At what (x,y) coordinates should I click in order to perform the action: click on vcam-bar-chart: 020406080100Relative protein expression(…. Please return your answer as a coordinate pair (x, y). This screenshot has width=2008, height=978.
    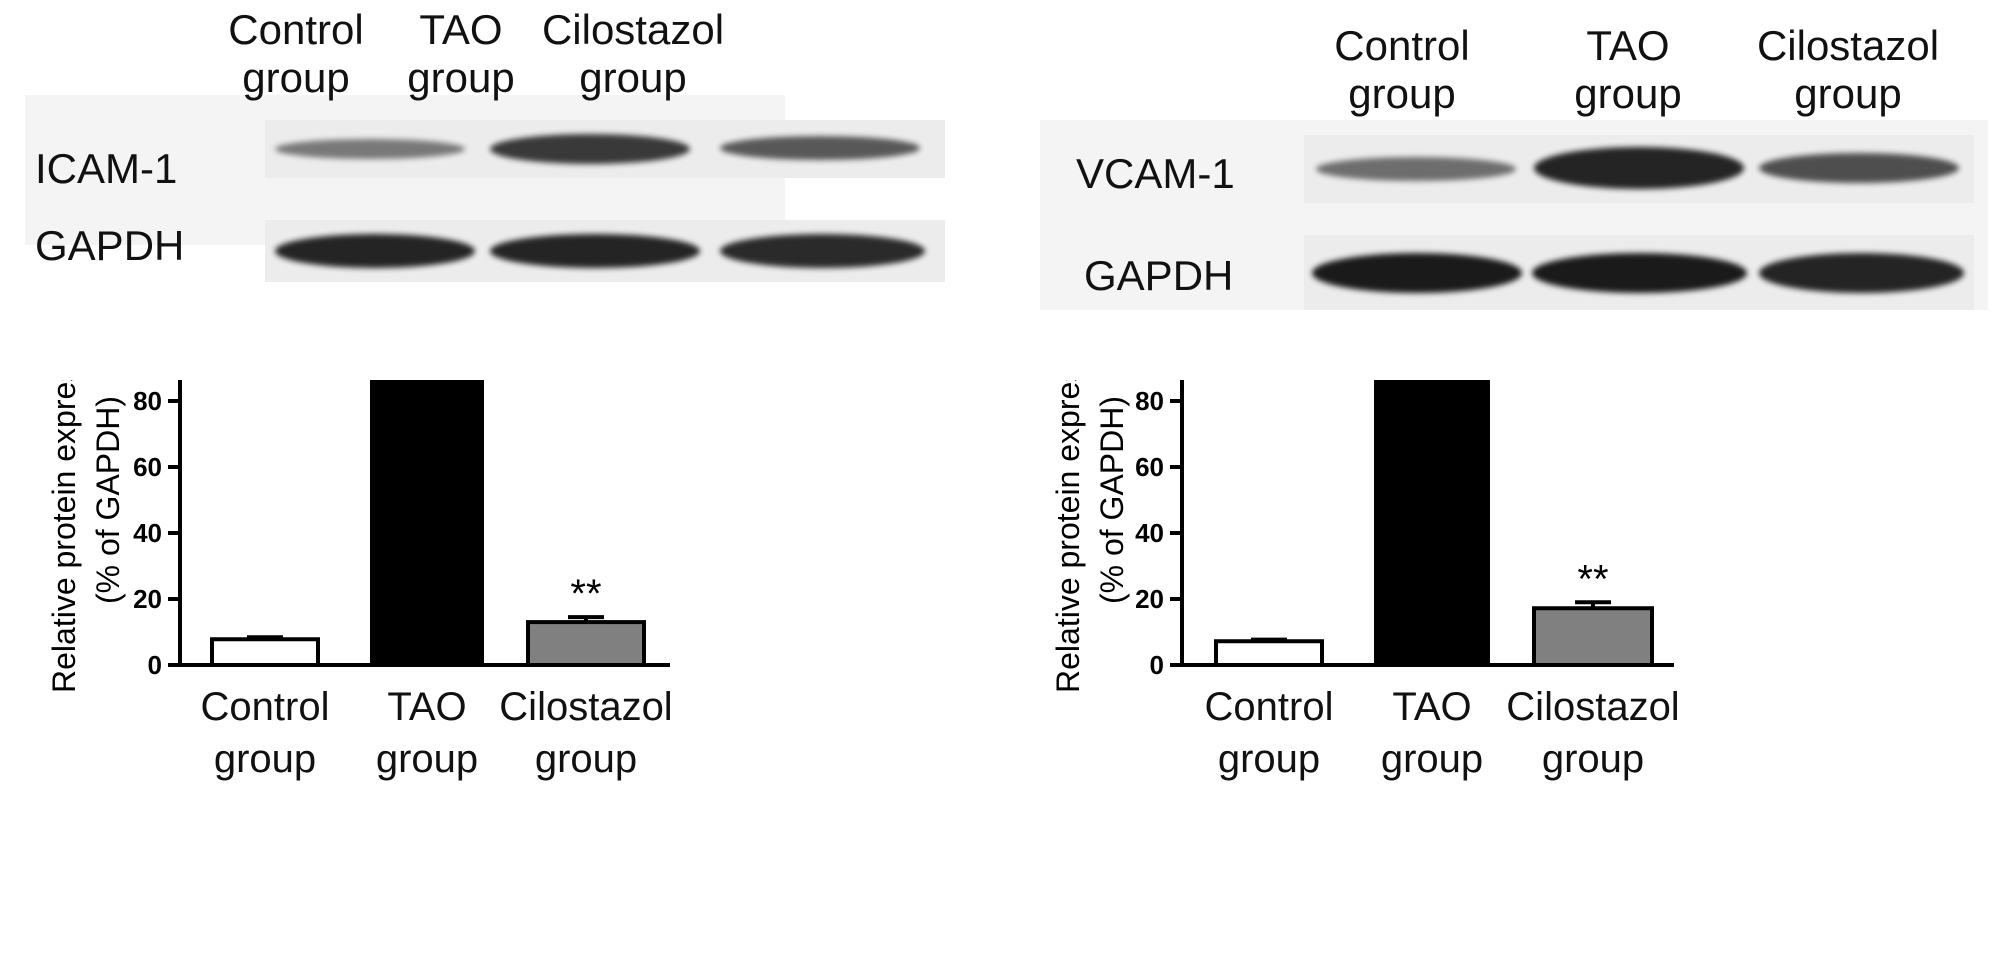
    Looking at the image, I should click on (1365, 580).